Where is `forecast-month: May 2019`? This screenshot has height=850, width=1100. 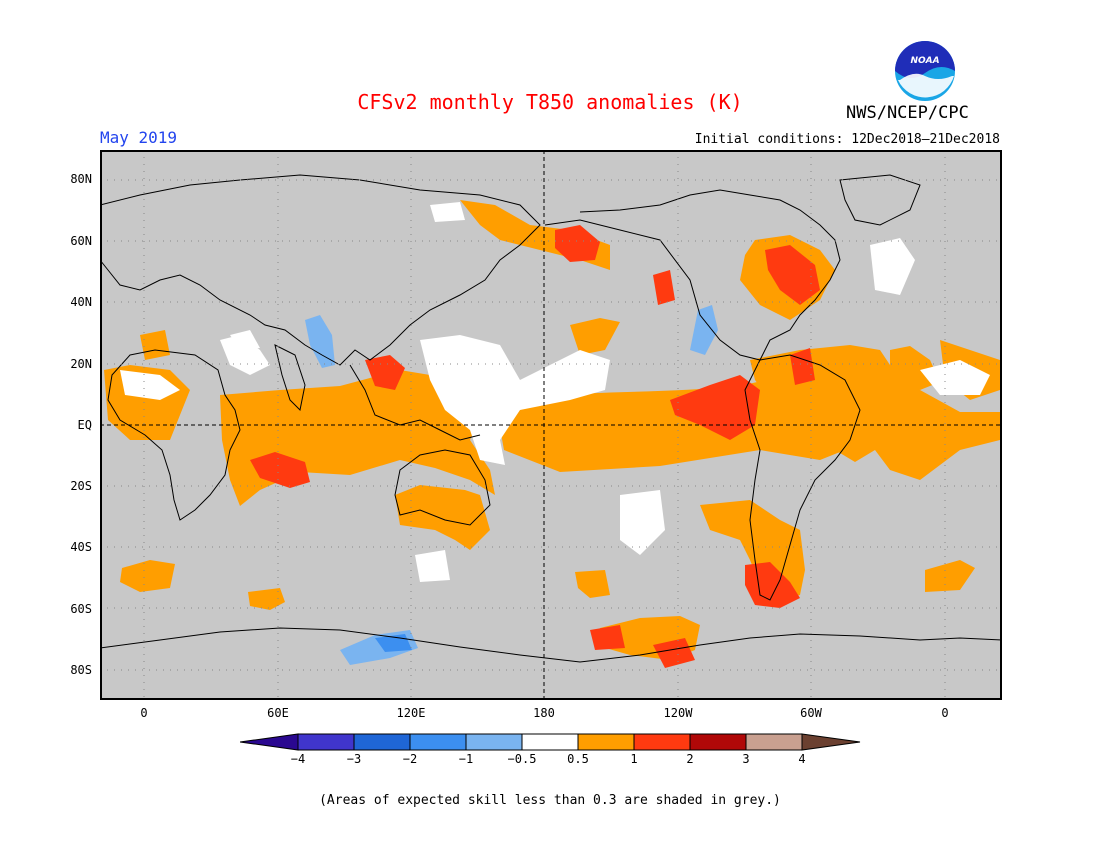
forecast-month: May 2019 is located at coordinates (139, 137).